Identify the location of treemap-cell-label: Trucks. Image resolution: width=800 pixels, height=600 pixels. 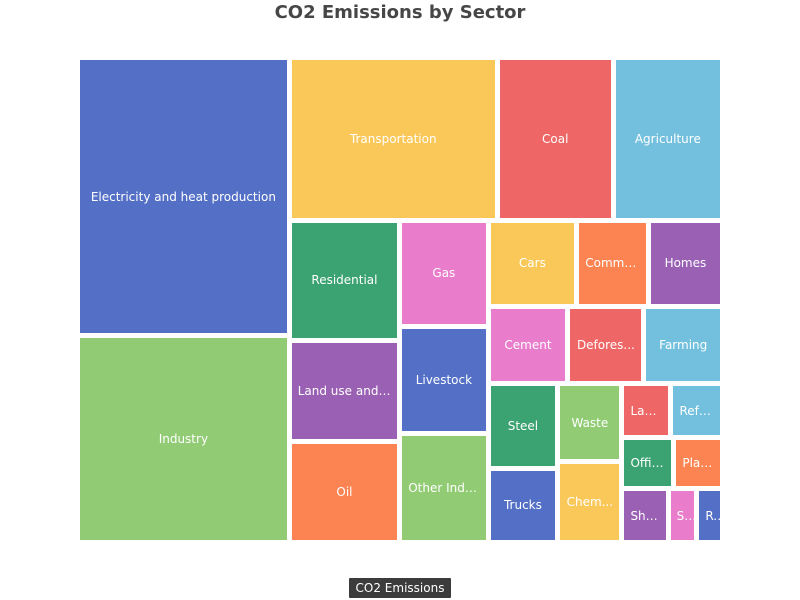
(522, 505).